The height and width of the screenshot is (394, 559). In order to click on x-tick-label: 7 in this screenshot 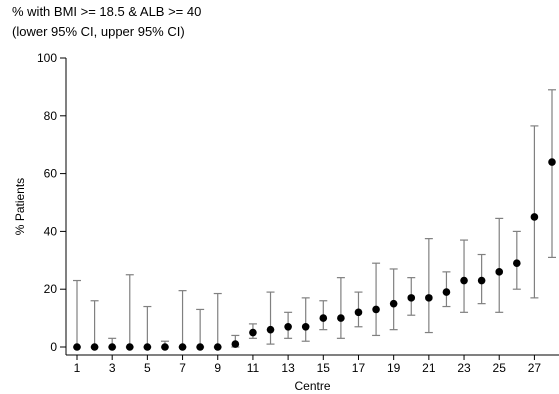, I will do `click(182, 368)`.